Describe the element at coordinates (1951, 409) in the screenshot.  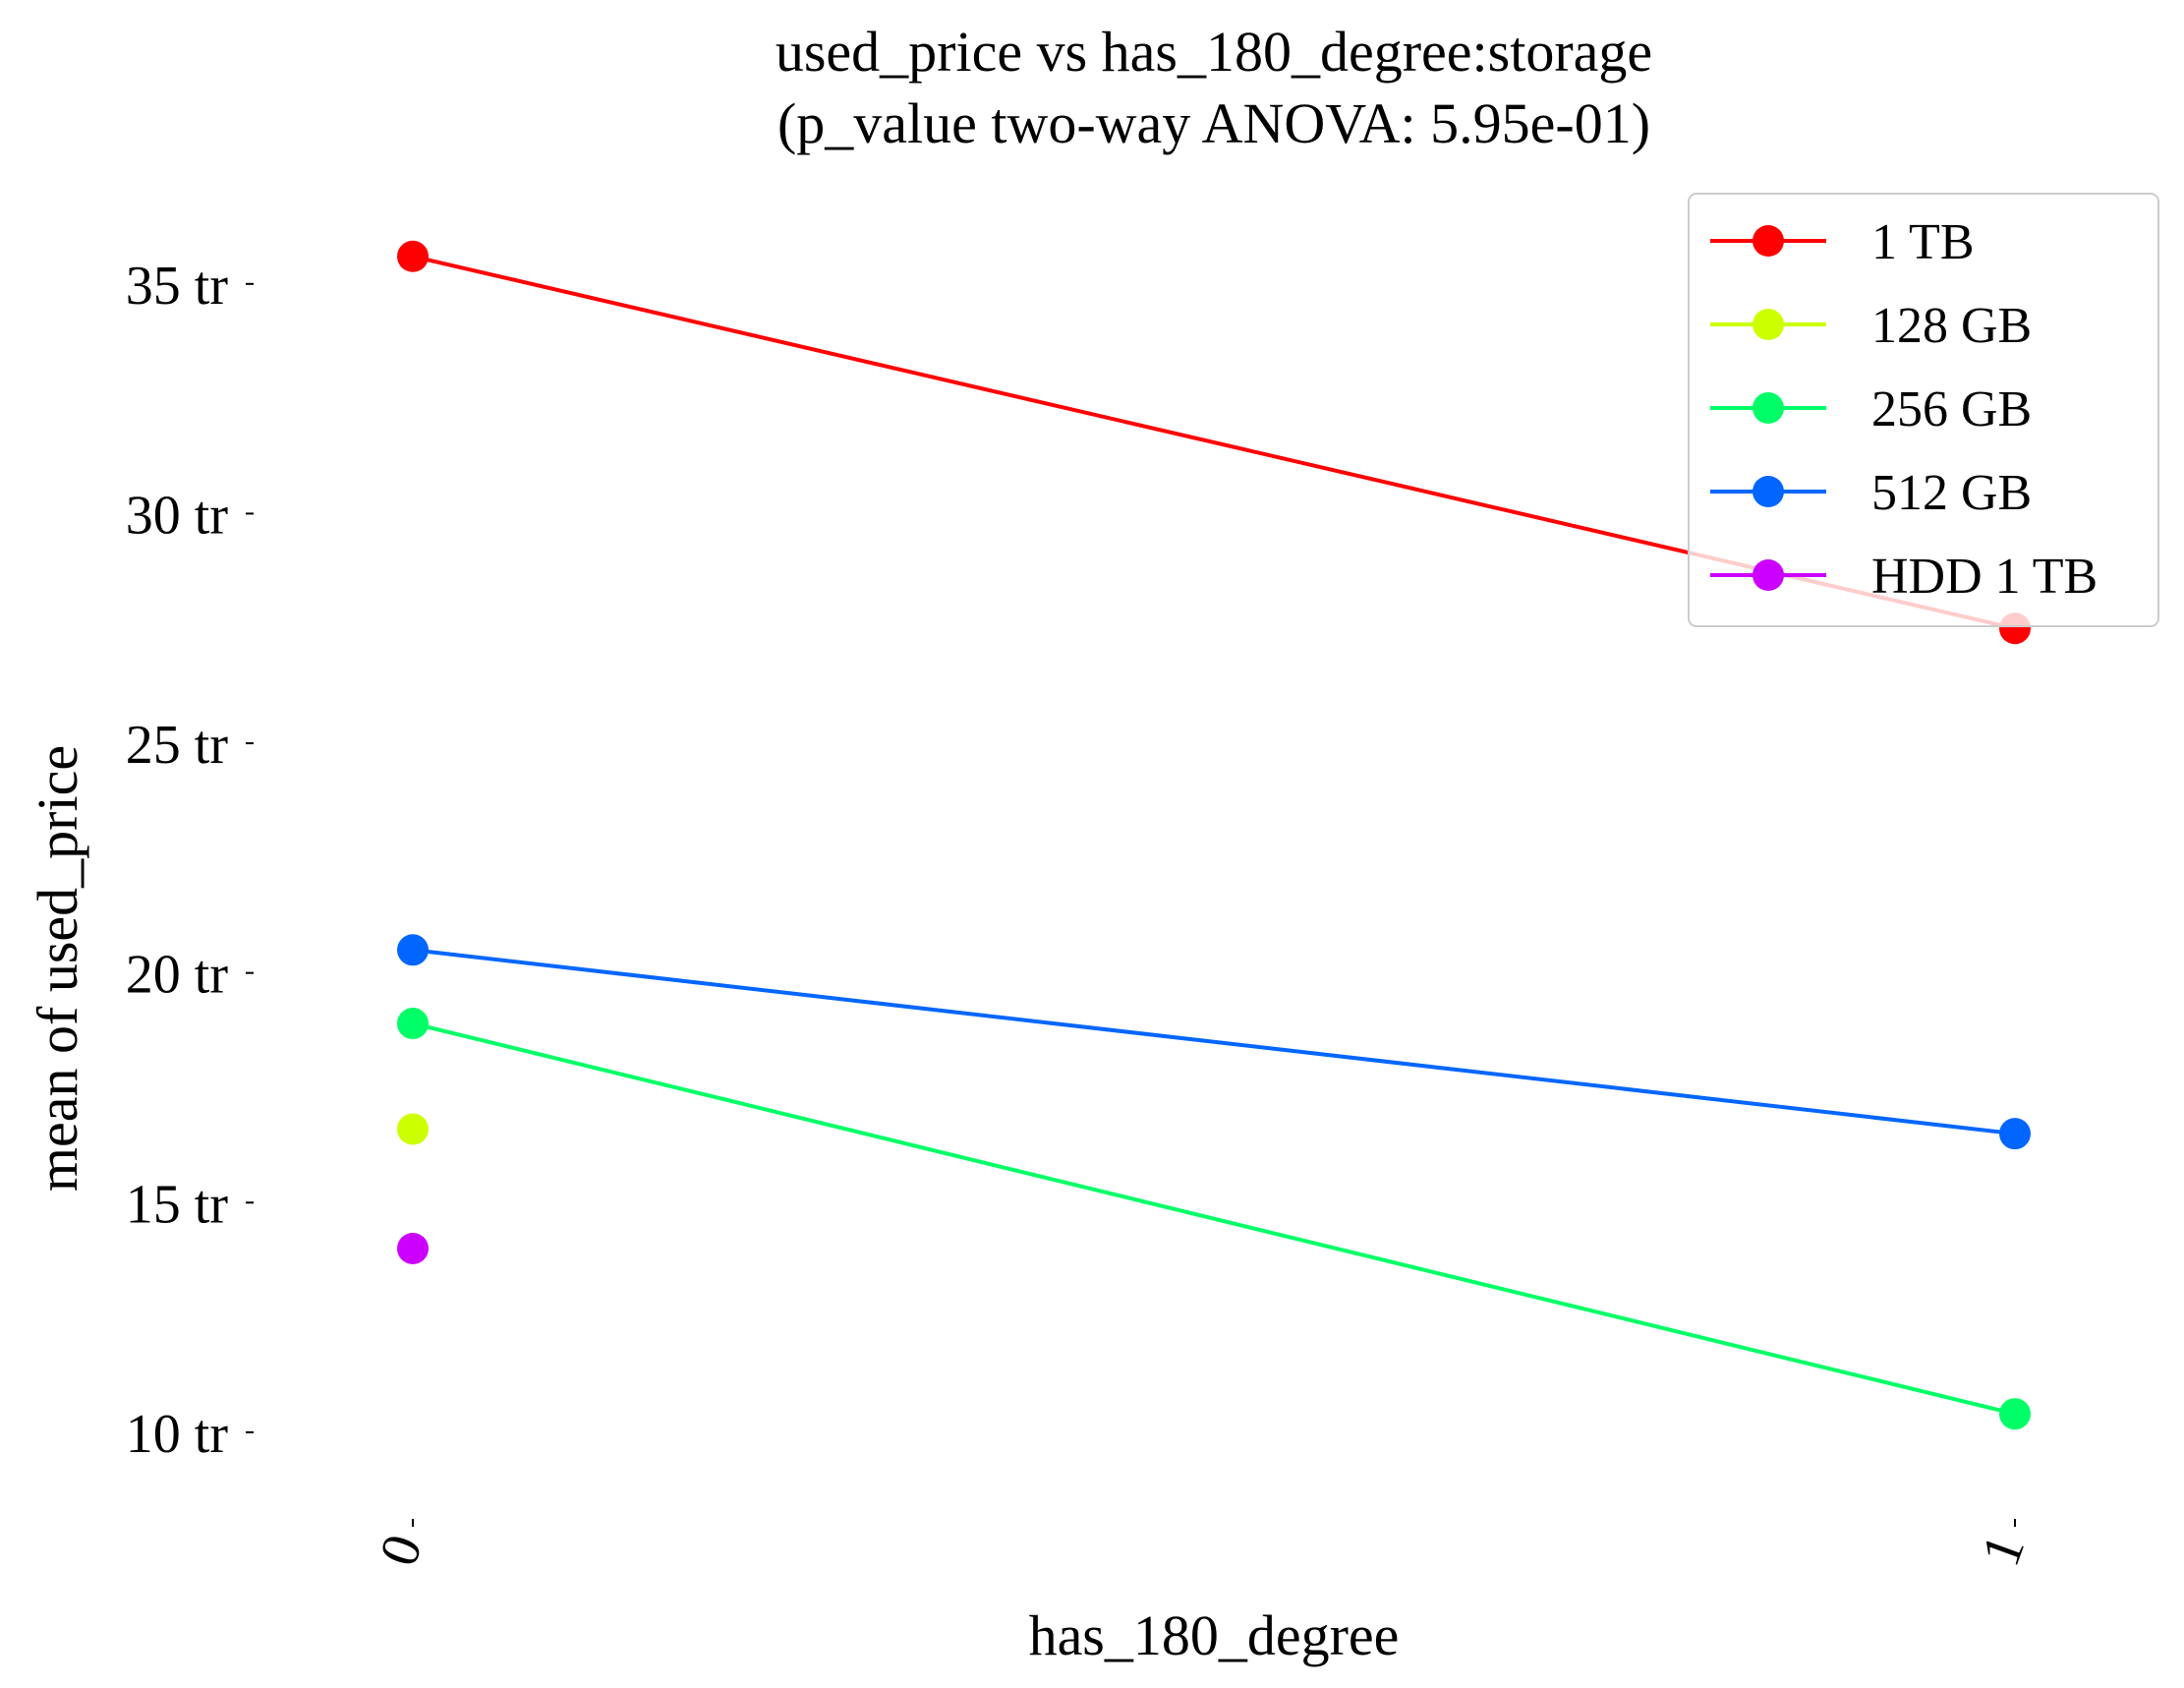
I see `legend-label-256-gb: 256 GB` at that location.